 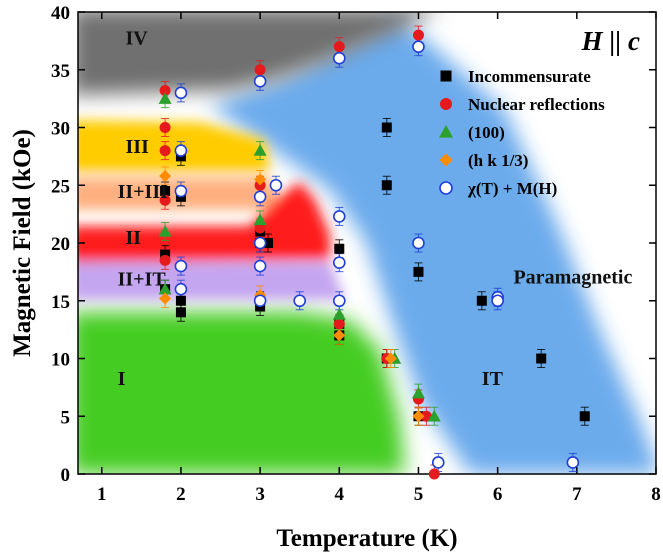 What do you see at coordinates (181, 494) in the screenshot?
I see `x-tick-label: 2` at bounding box center [181, 494].